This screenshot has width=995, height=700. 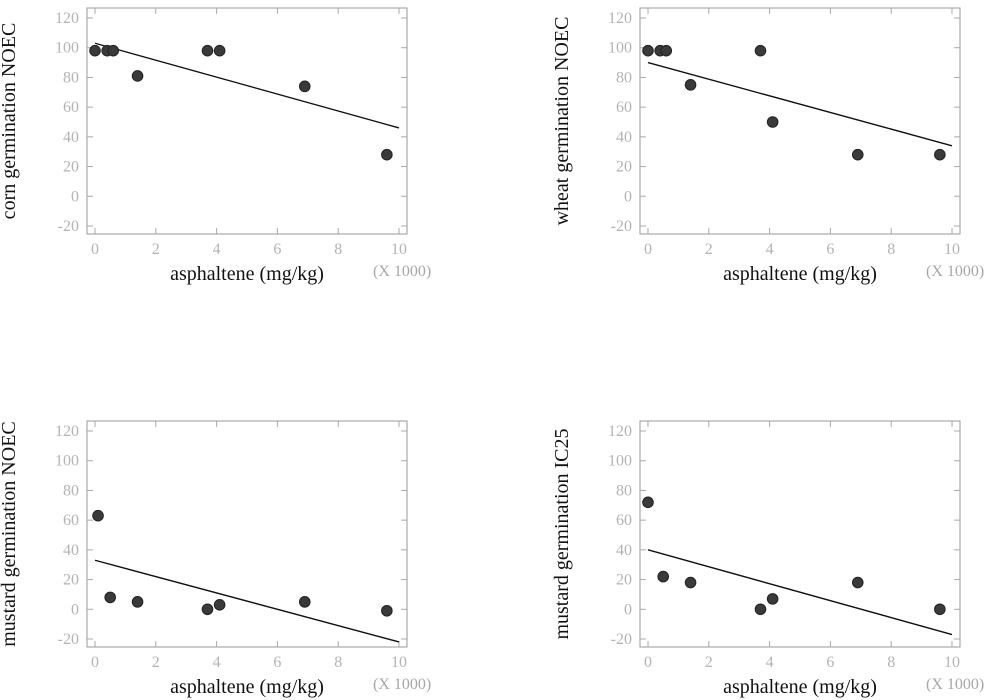 What do you see at coordinates (562, 533) in the screenshot?
I see `y-axis-label: mustard germination IC25` at bounding box center [562, 533].